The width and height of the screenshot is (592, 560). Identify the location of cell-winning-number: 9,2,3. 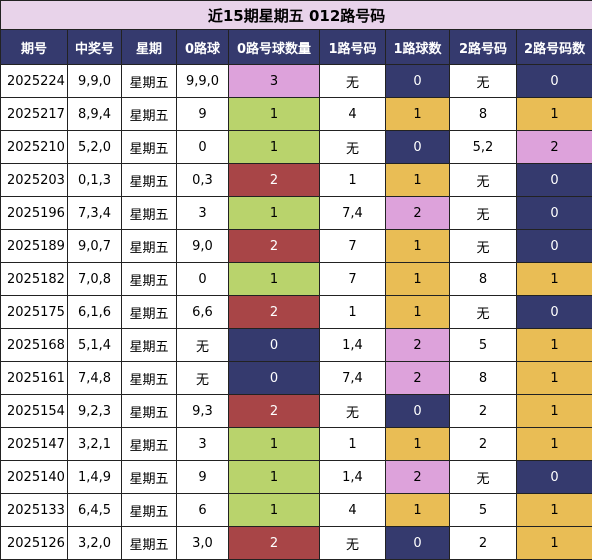
(95, 411).